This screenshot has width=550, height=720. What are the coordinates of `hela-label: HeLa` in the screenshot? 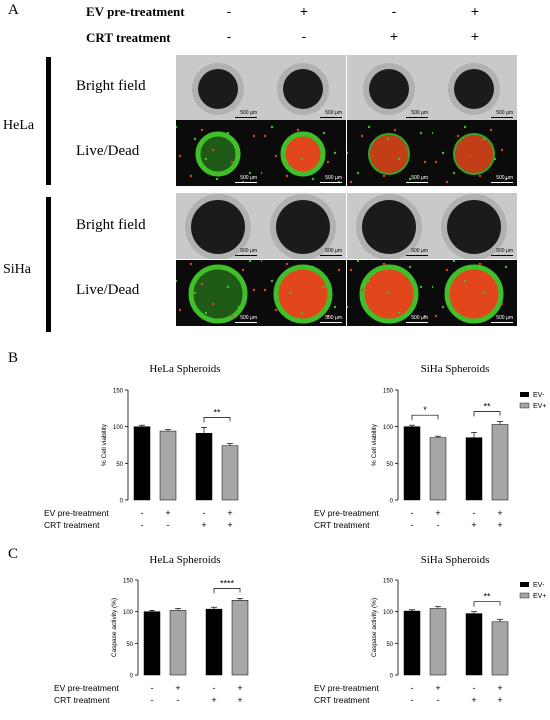 It's located at (19, 125).